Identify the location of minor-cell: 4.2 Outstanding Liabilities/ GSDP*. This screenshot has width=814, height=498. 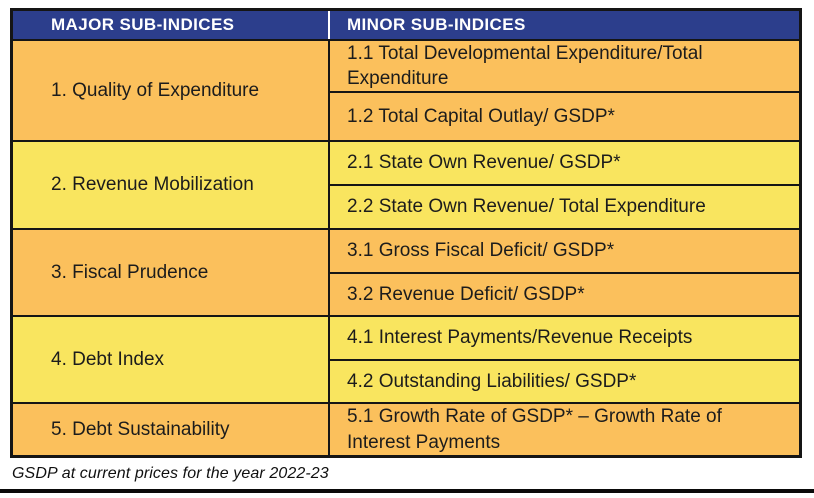
(564, 380).